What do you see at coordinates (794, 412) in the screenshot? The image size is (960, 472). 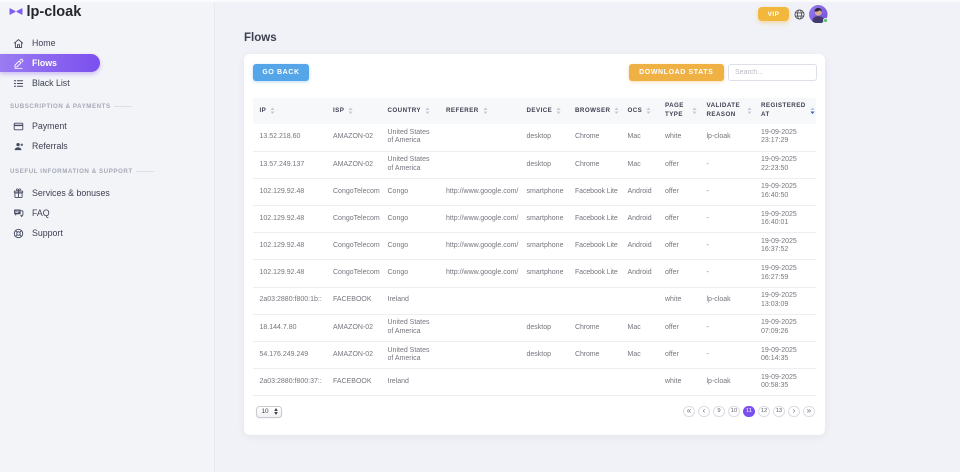 I see `pagination-next-button: ›` at bounding box center [794, 412].